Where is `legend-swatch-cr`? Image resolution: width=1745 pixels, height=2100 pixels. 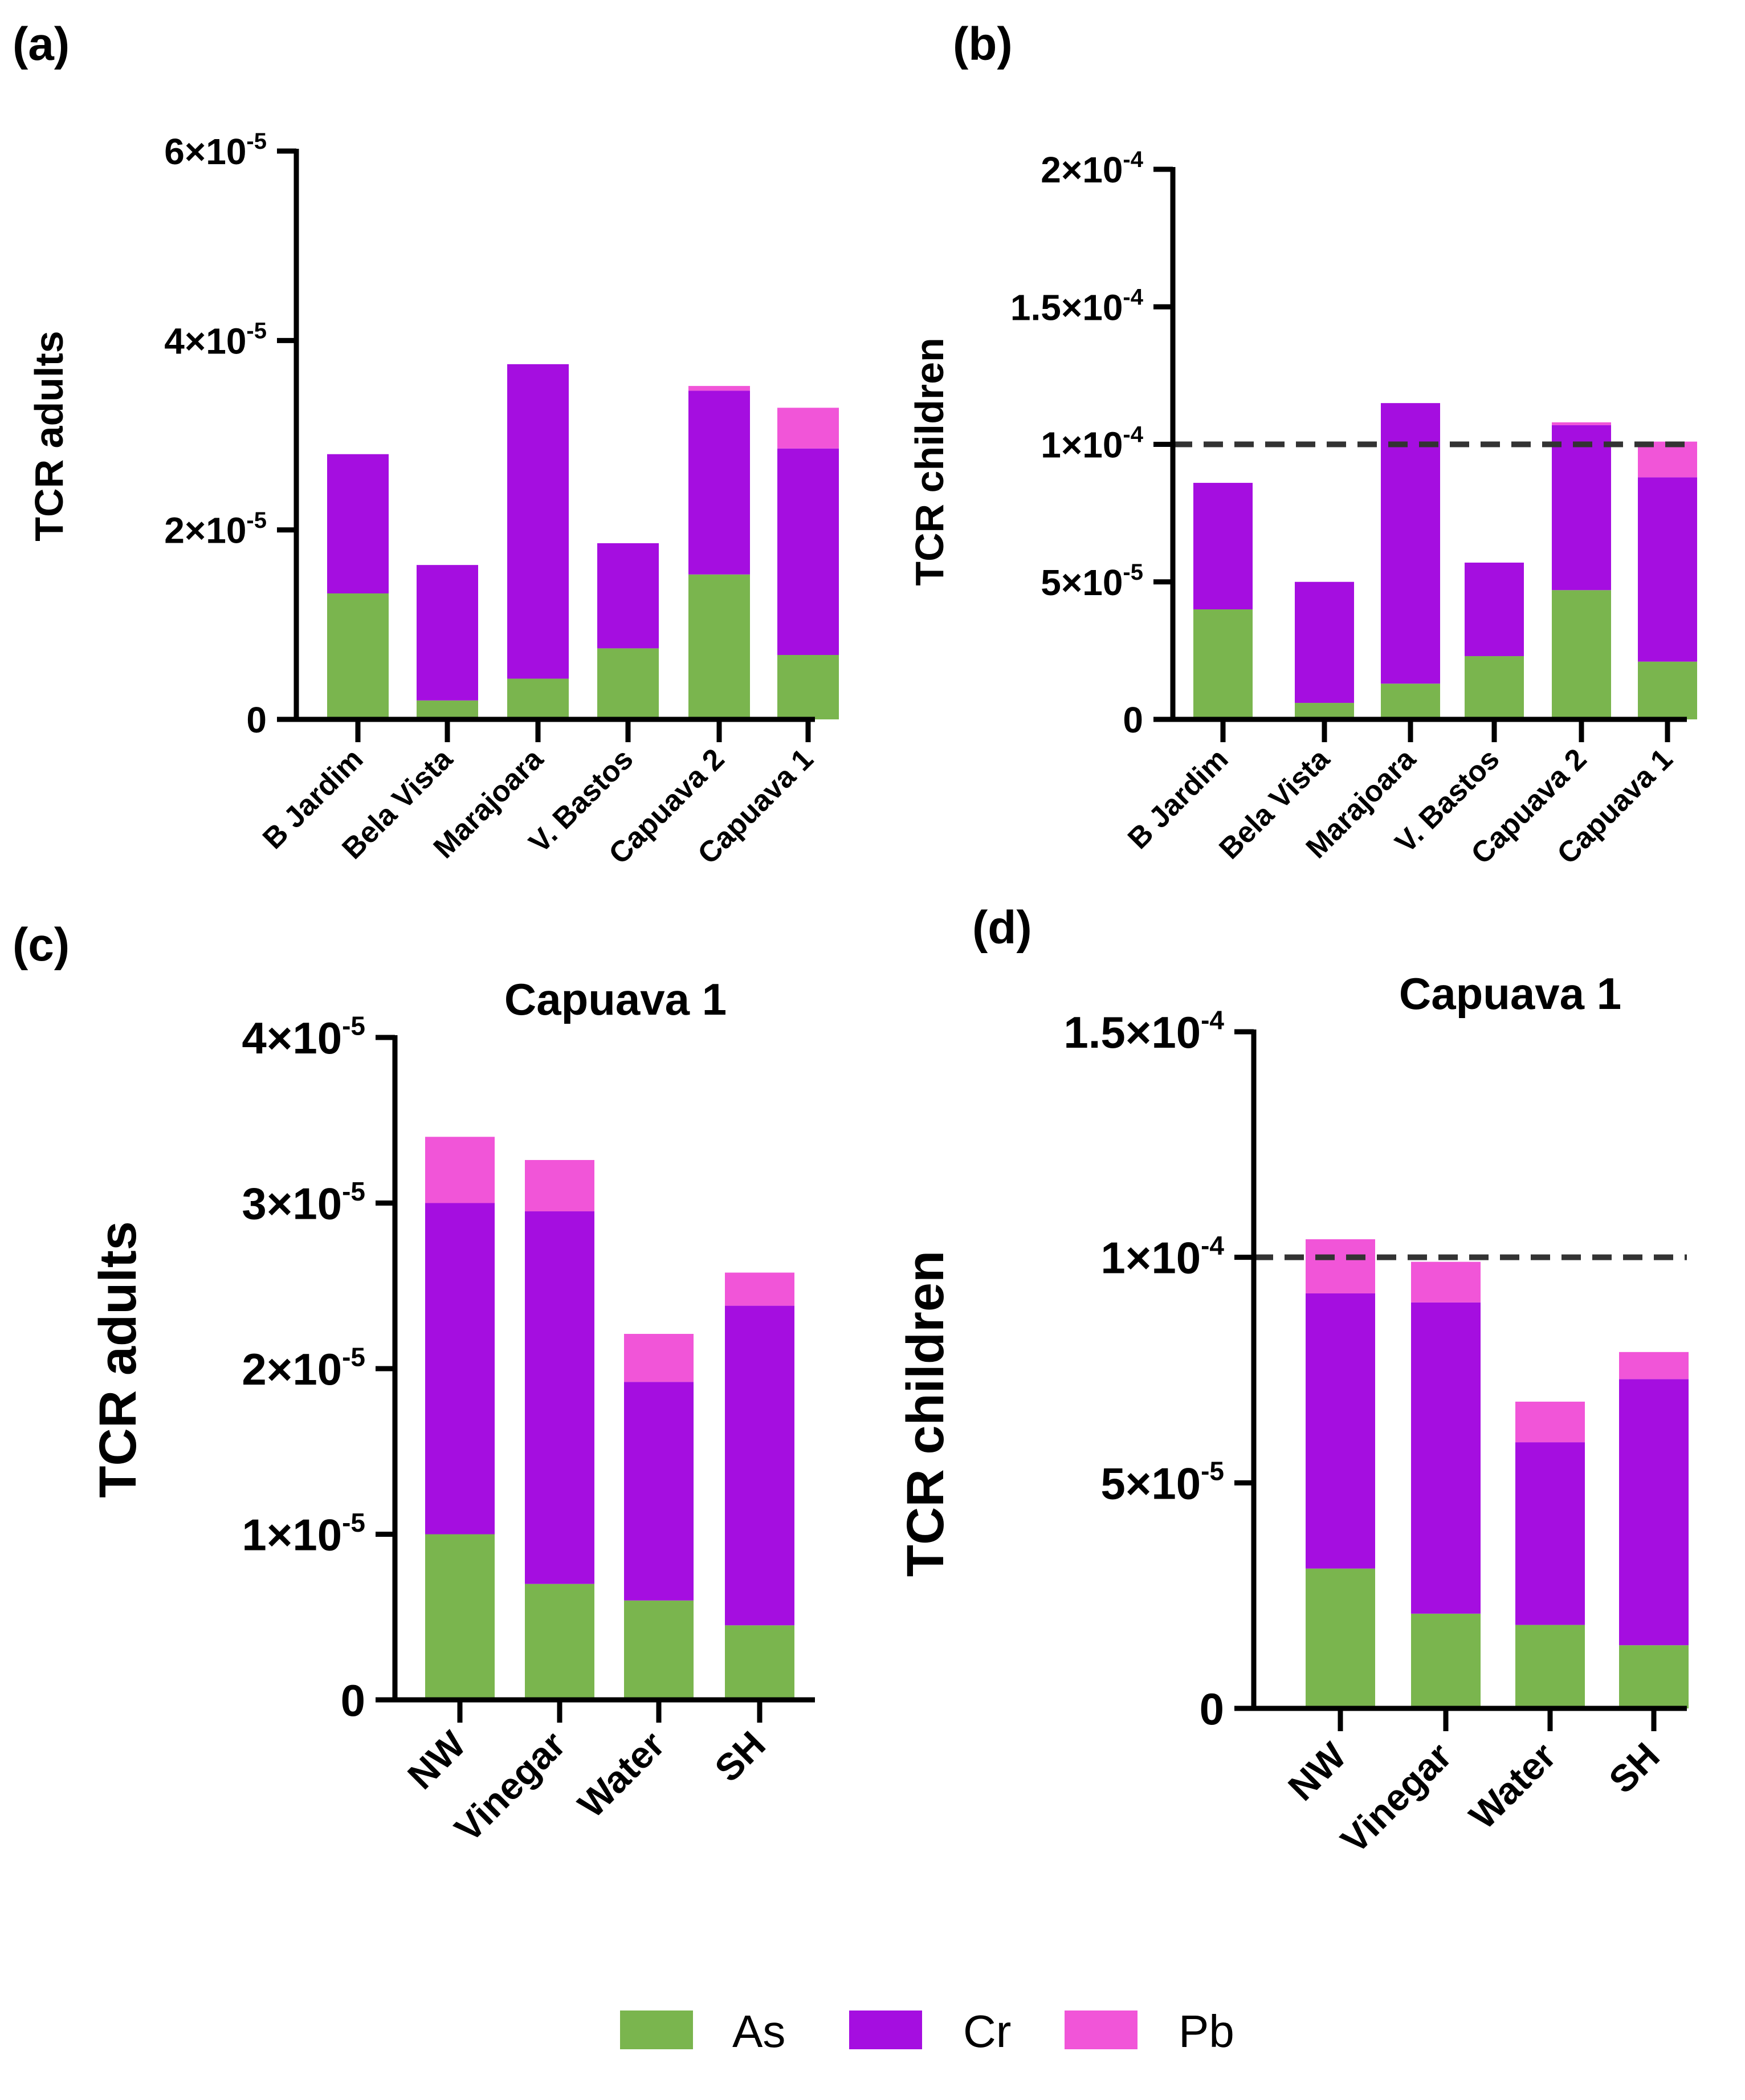 legend-swatch-cr is located at coordinates (885, 2030).